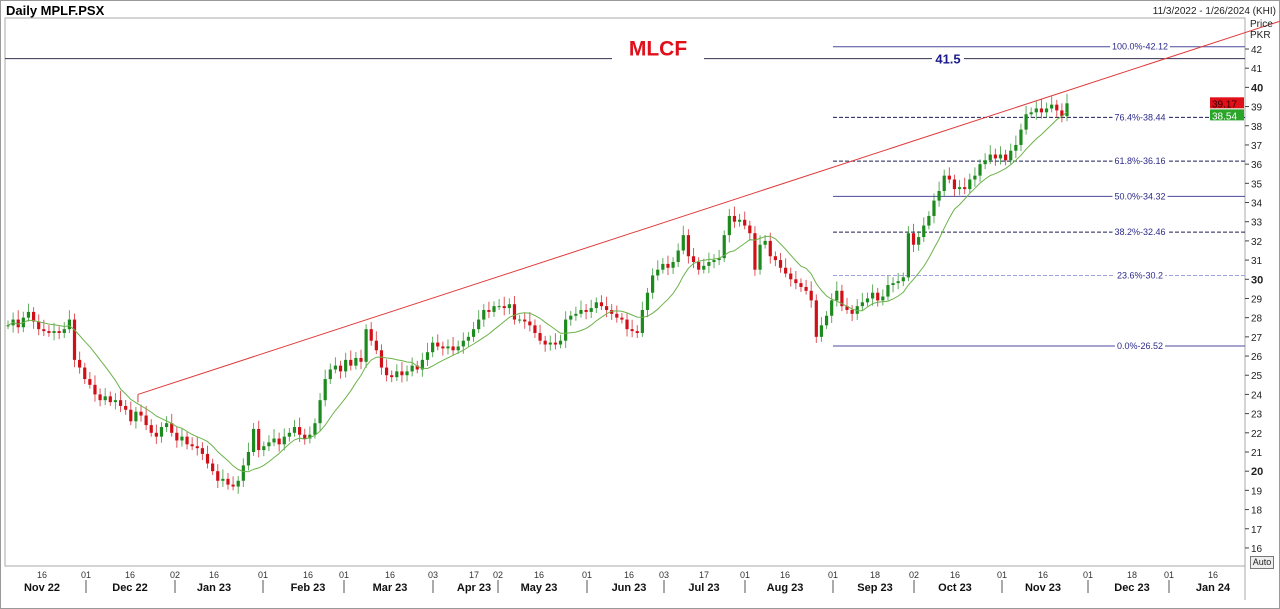 The image size is (1280, 609). Describe the element at coordinates (474, 575) in the screenshot. I see `x-tick-label: 17` at that location.